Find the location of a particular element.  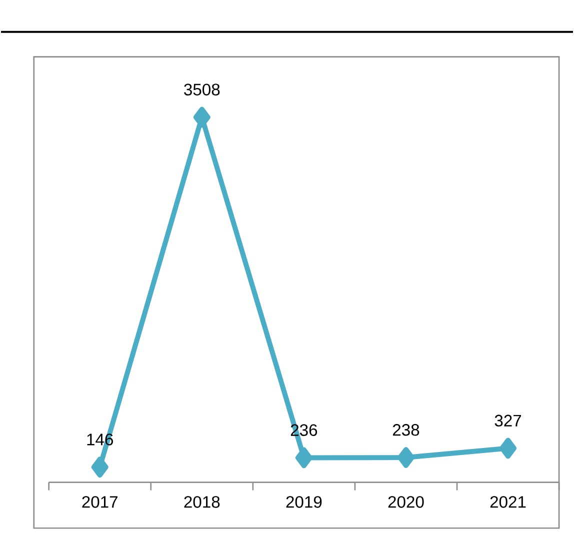

x-tick-label: 2019 is located at coordinates (304, 502).